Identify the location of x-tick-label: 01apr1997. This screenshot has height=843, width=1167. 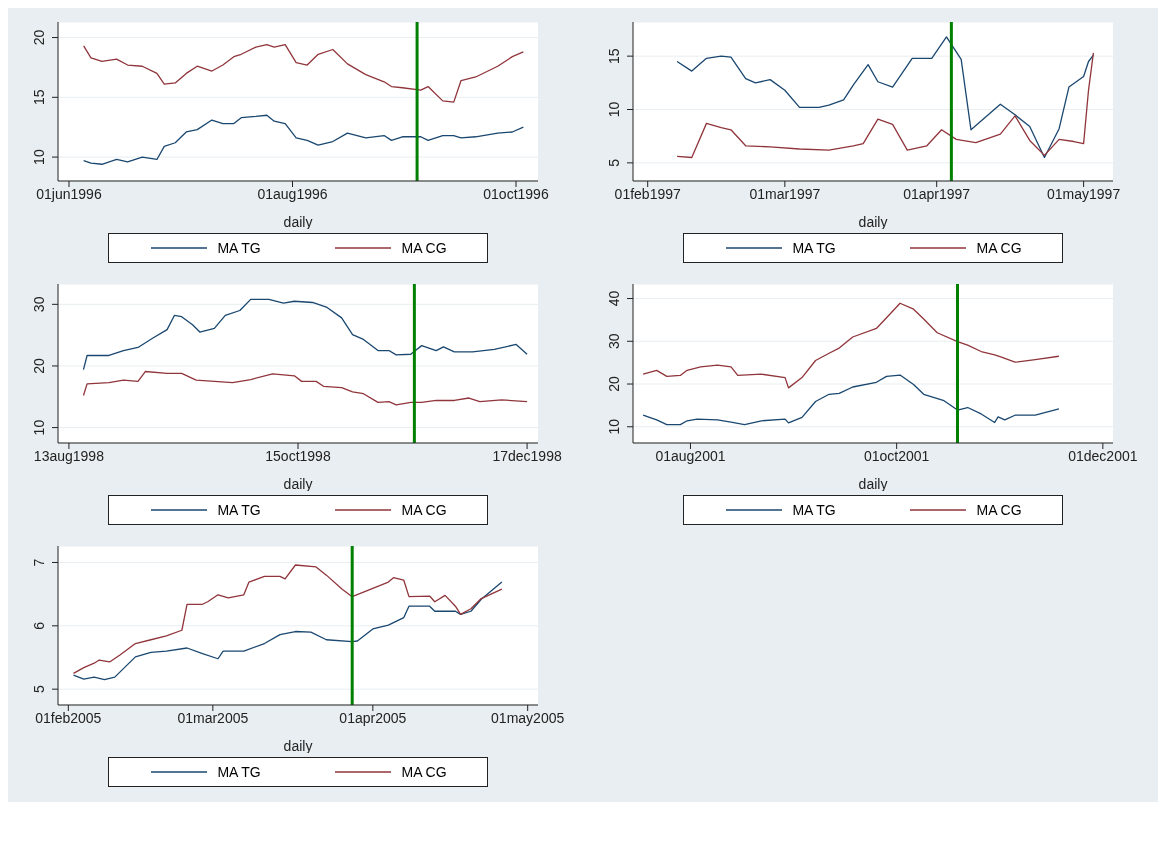
(937, 193).